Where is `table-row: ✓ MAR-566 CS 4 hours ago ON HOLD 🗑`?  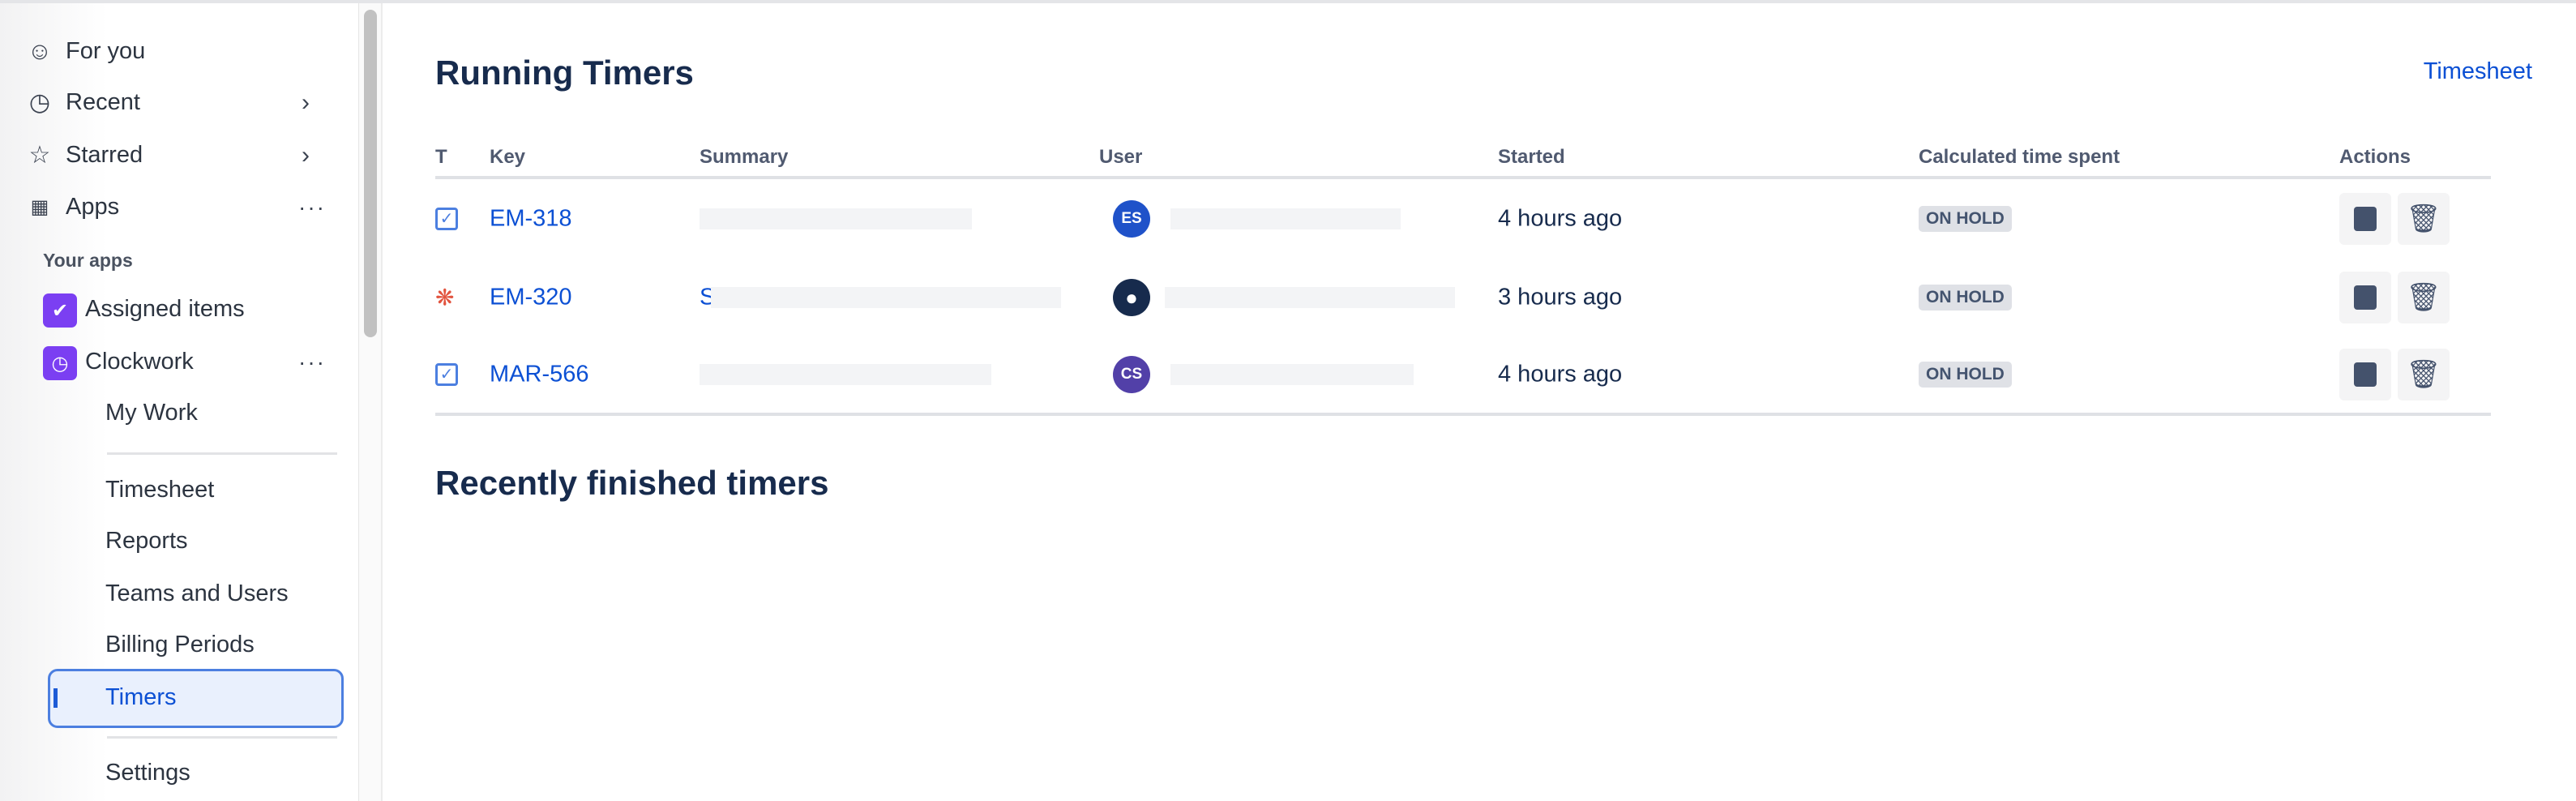
table-row: ✓ MAR-566 CS 4 hours ago ON HOLD 🗑 is located at coordinates (1463, 374).